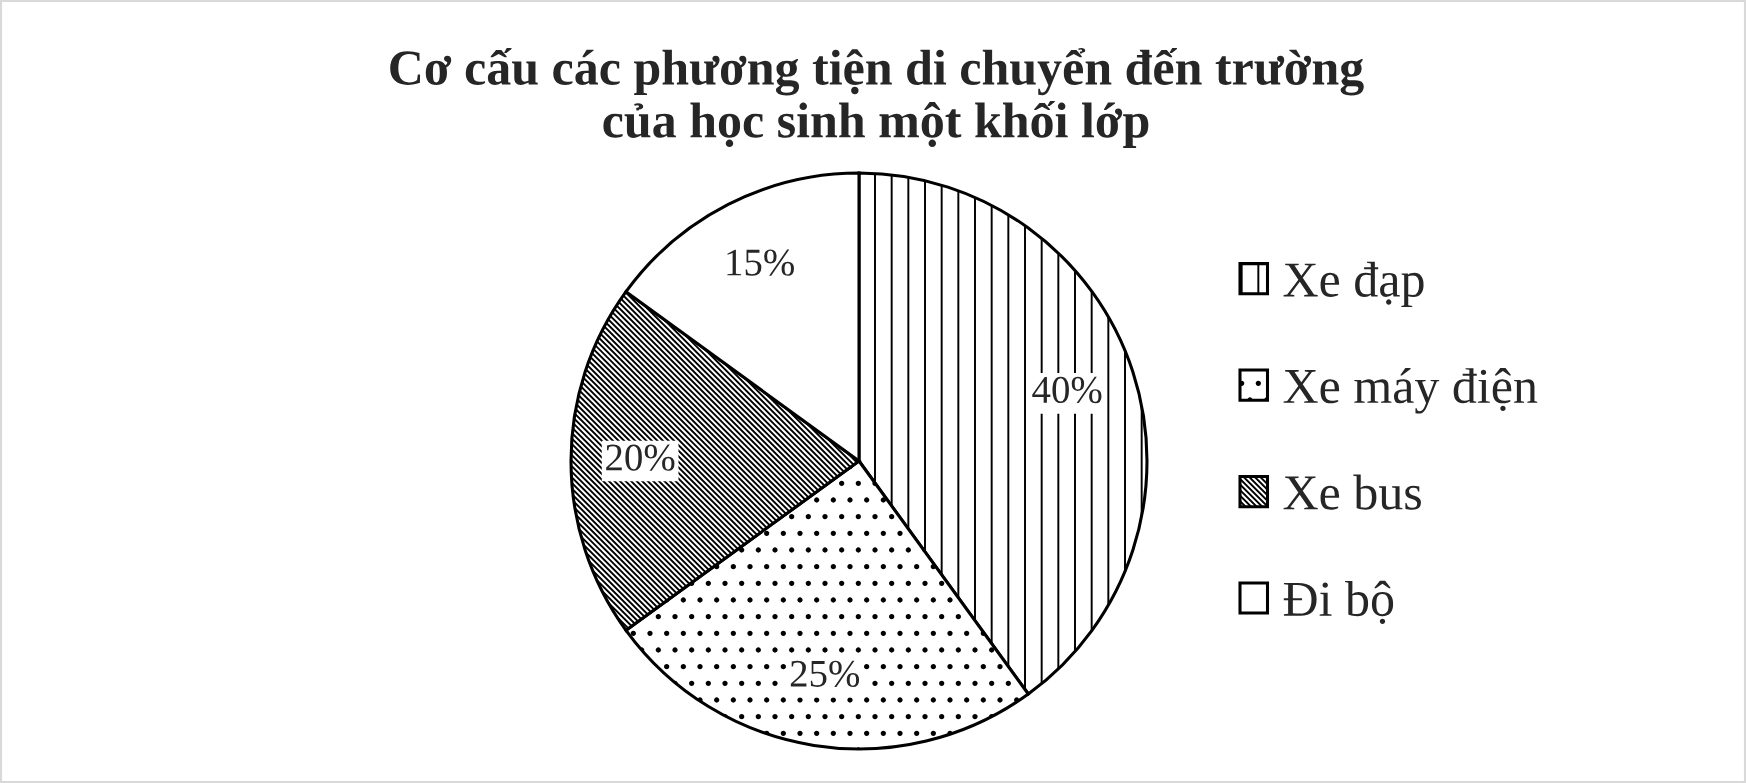 The width and height of the screenshot is (1746, 783). What do you see at coordinates (1338, 602) in the screenshot?
I see `legend-label: Đi bộ` at bounding box center [1338, 602].